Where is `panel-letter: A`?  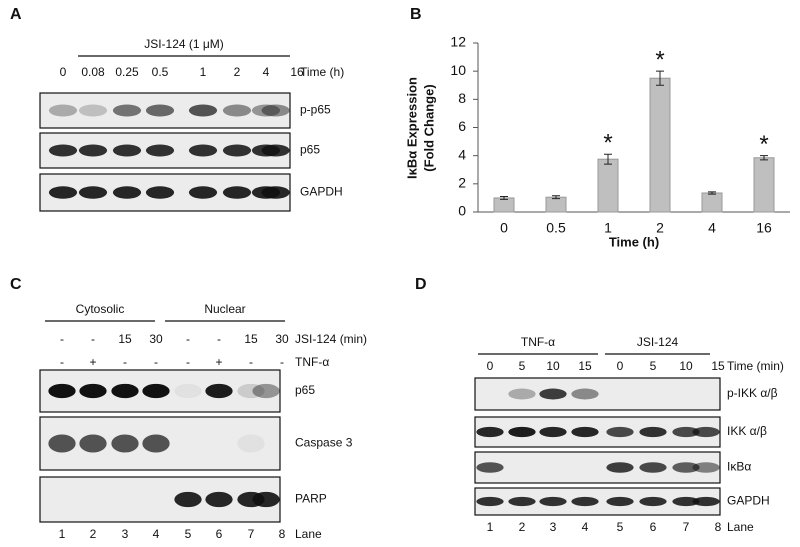
panel-letter: A is located at coordinates (16, 14).